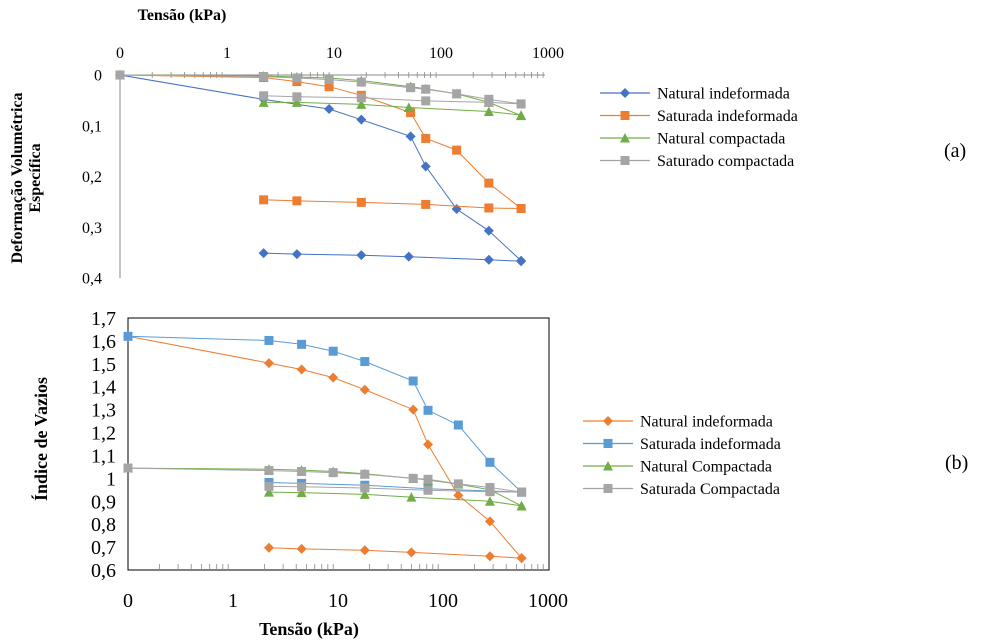 Image resolution: width=993 pixels, height=641 pixels. What do you see at coordinates (92, 228) in the screenshot?
I see `a-y-tick-label: 0,3` at bounding box center [92, 228].